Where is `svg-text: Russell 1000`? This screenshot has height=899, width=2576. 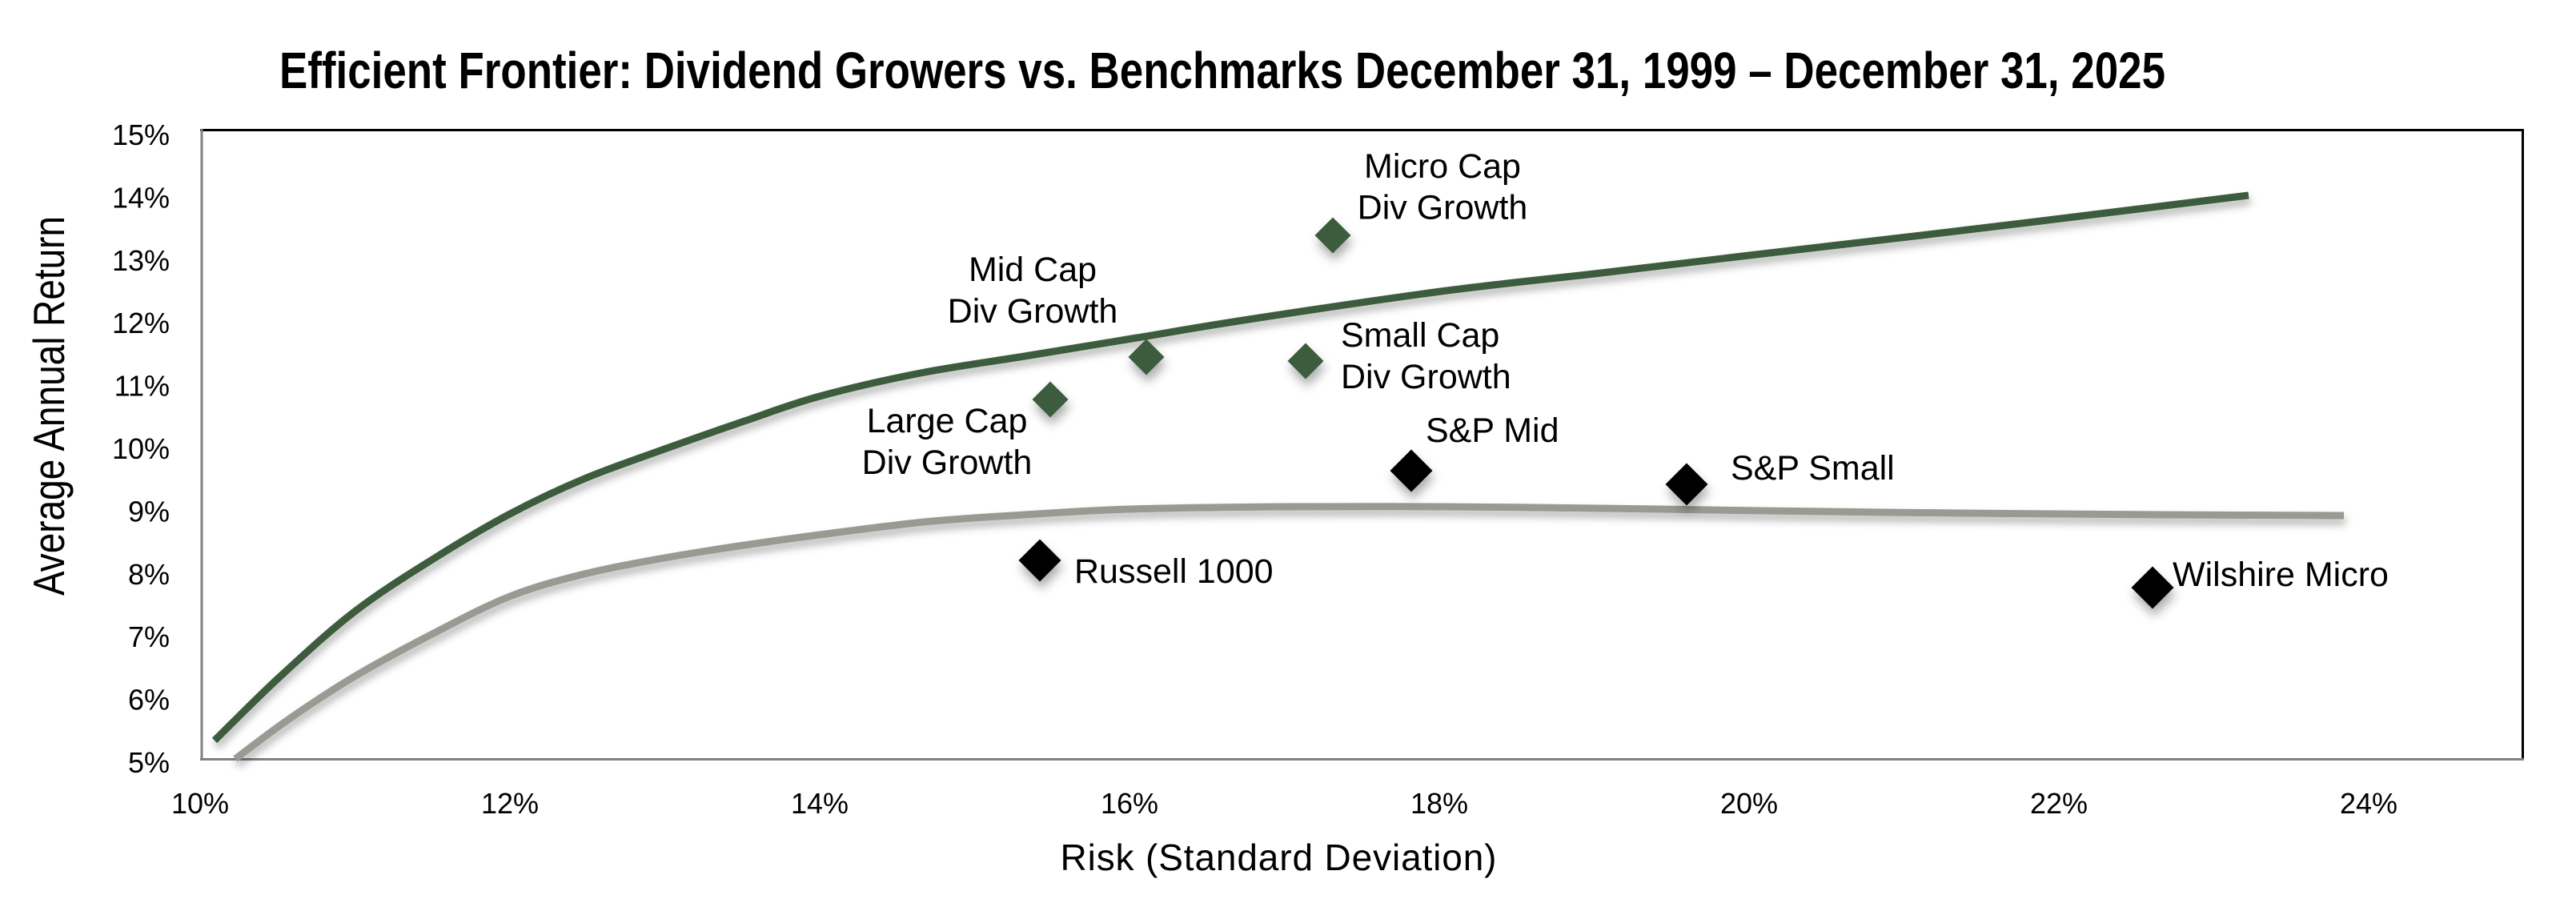
svg-text: Russell 1000 is located at coordinates (1174, 571).